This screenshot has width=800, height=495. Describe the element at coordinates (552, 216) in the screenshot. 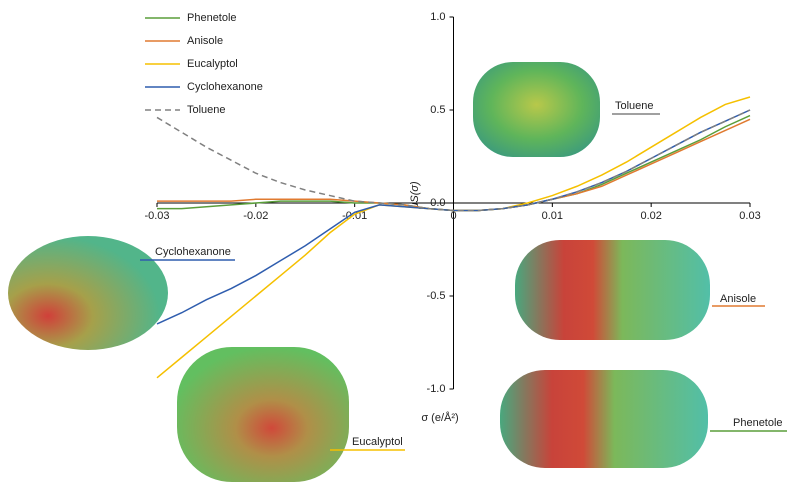

I see `x-tick-label: 0.01` at that location.